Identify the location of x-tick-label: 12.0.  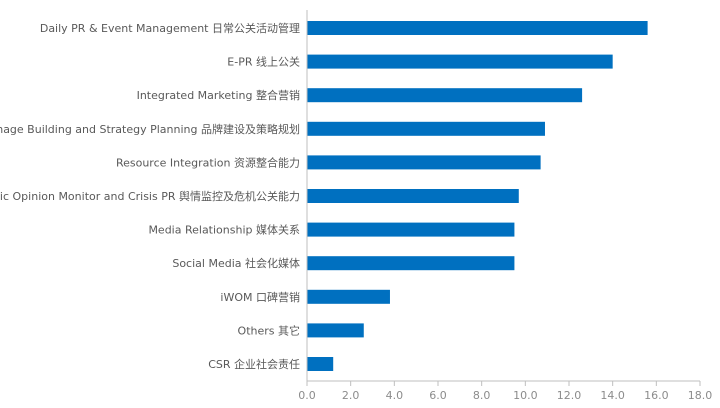
(569, 395).